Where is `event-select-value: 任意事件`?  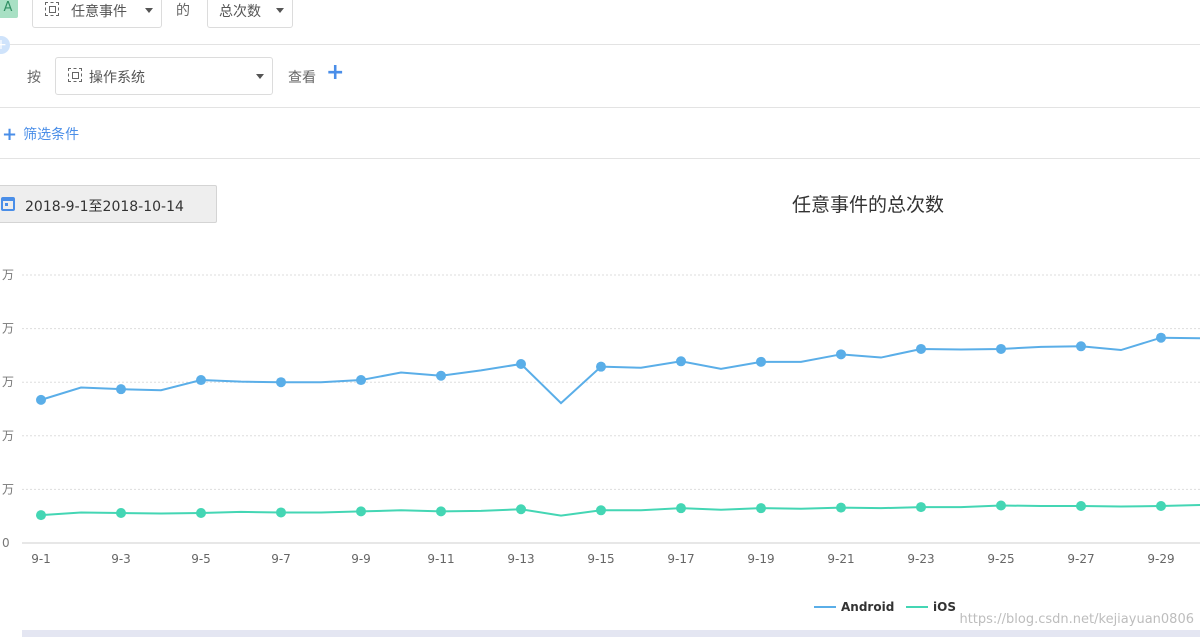 event-select-value: 任意事件 is located at coordinates (99, 12).